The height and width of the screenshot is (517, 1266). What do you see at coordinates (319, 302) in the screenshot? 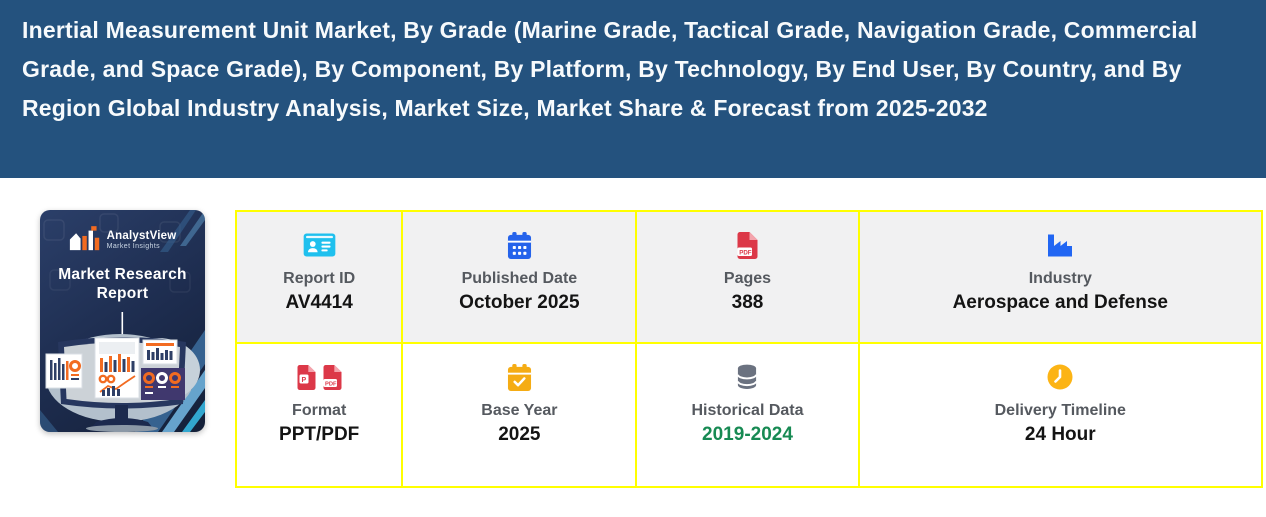
I see `report-id-value: AV4414` at bounding box center [319, 302].